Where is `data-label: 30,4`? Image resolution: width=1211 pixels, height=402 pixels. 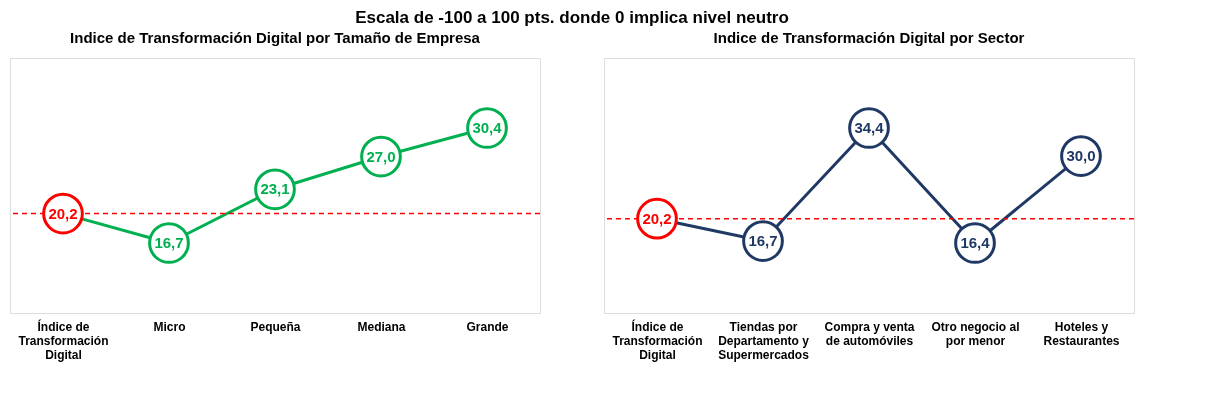
data-label: 30,4 is located at coordinates (487, 127).